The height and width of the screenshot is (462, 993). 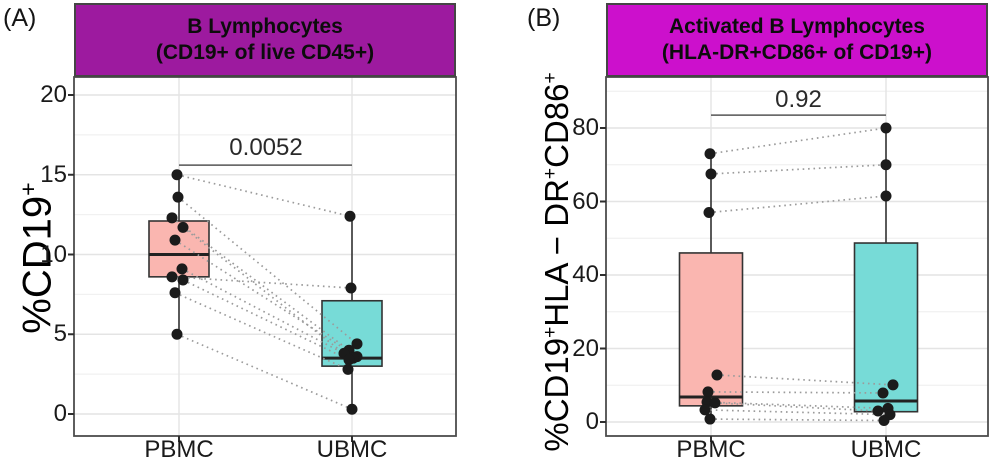 What do you see at coordinates (266, 147) in the screenshot?
I see `panel-a-pvalue: 0.0052` at bounding box center [266, 147].